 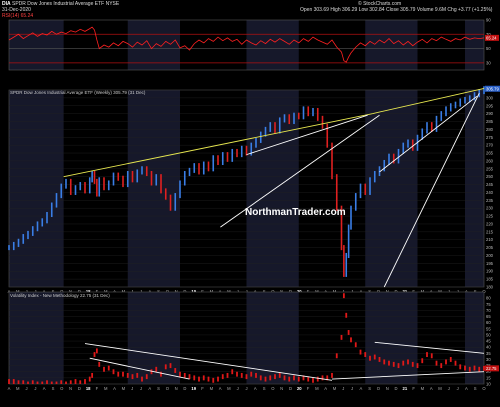 I want to click on main-tick-label: 180, so click(x=490, y=287).